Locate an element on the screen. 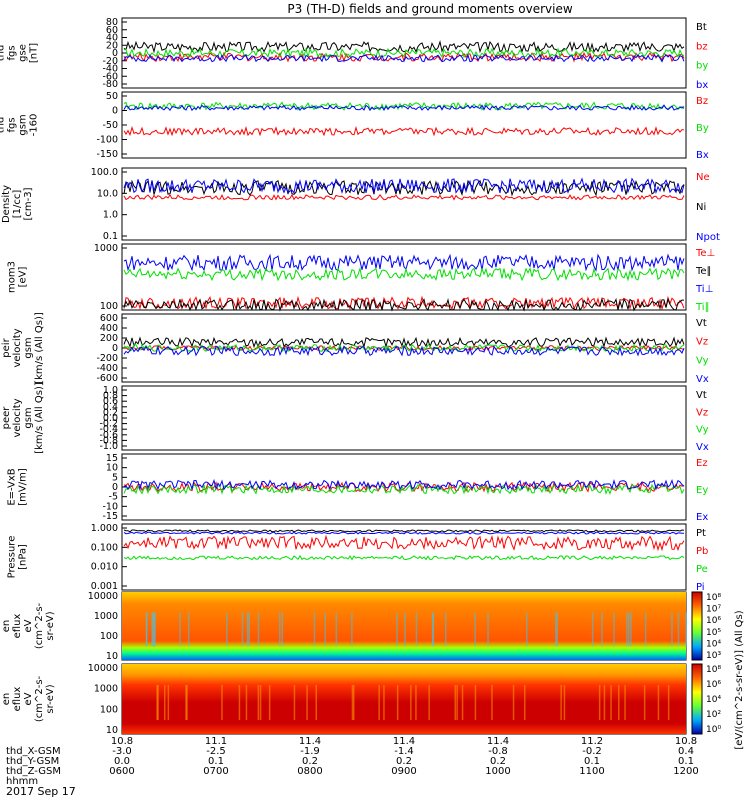 Image resolution: width=750 pixels, height=800 pixels. legend-bx: bx is located at coordinates (702, 85).